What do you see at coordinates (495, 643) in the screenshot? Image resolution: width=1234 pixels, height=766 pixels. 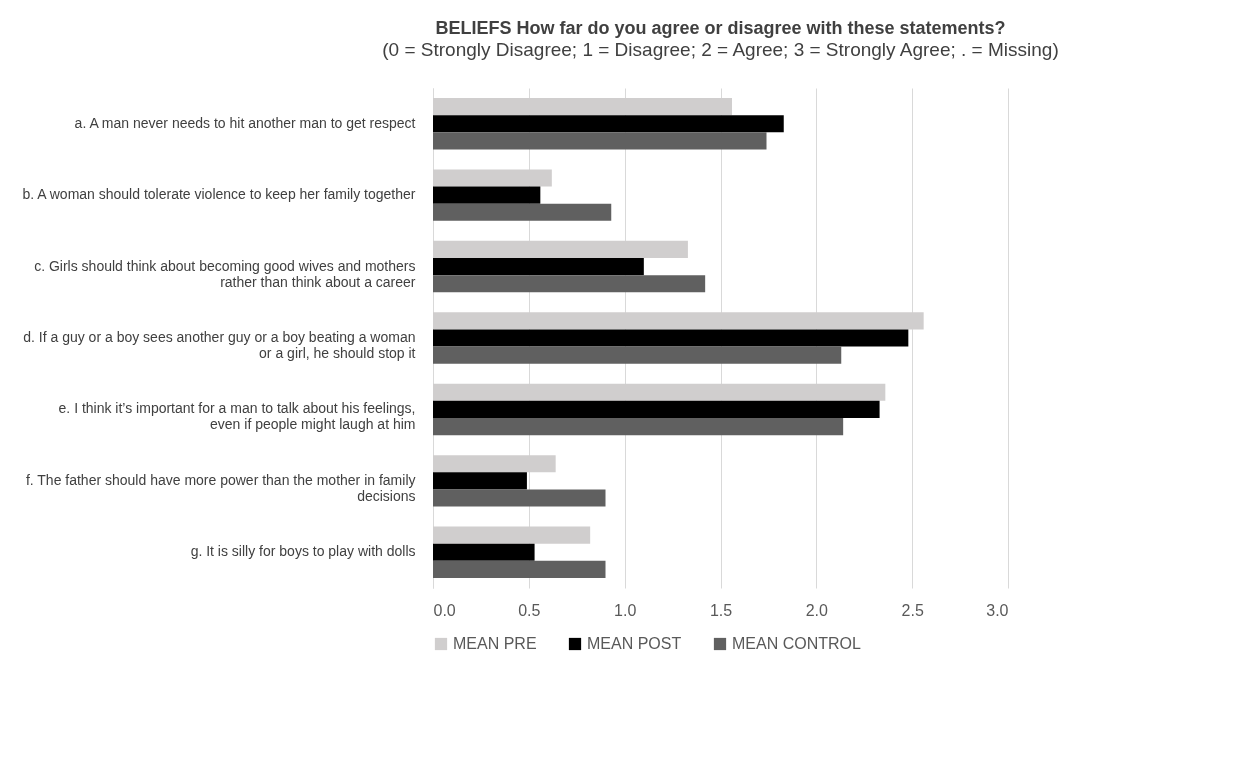 I see `legend-label: MEAN PRE` at bounding box center [495, 643].